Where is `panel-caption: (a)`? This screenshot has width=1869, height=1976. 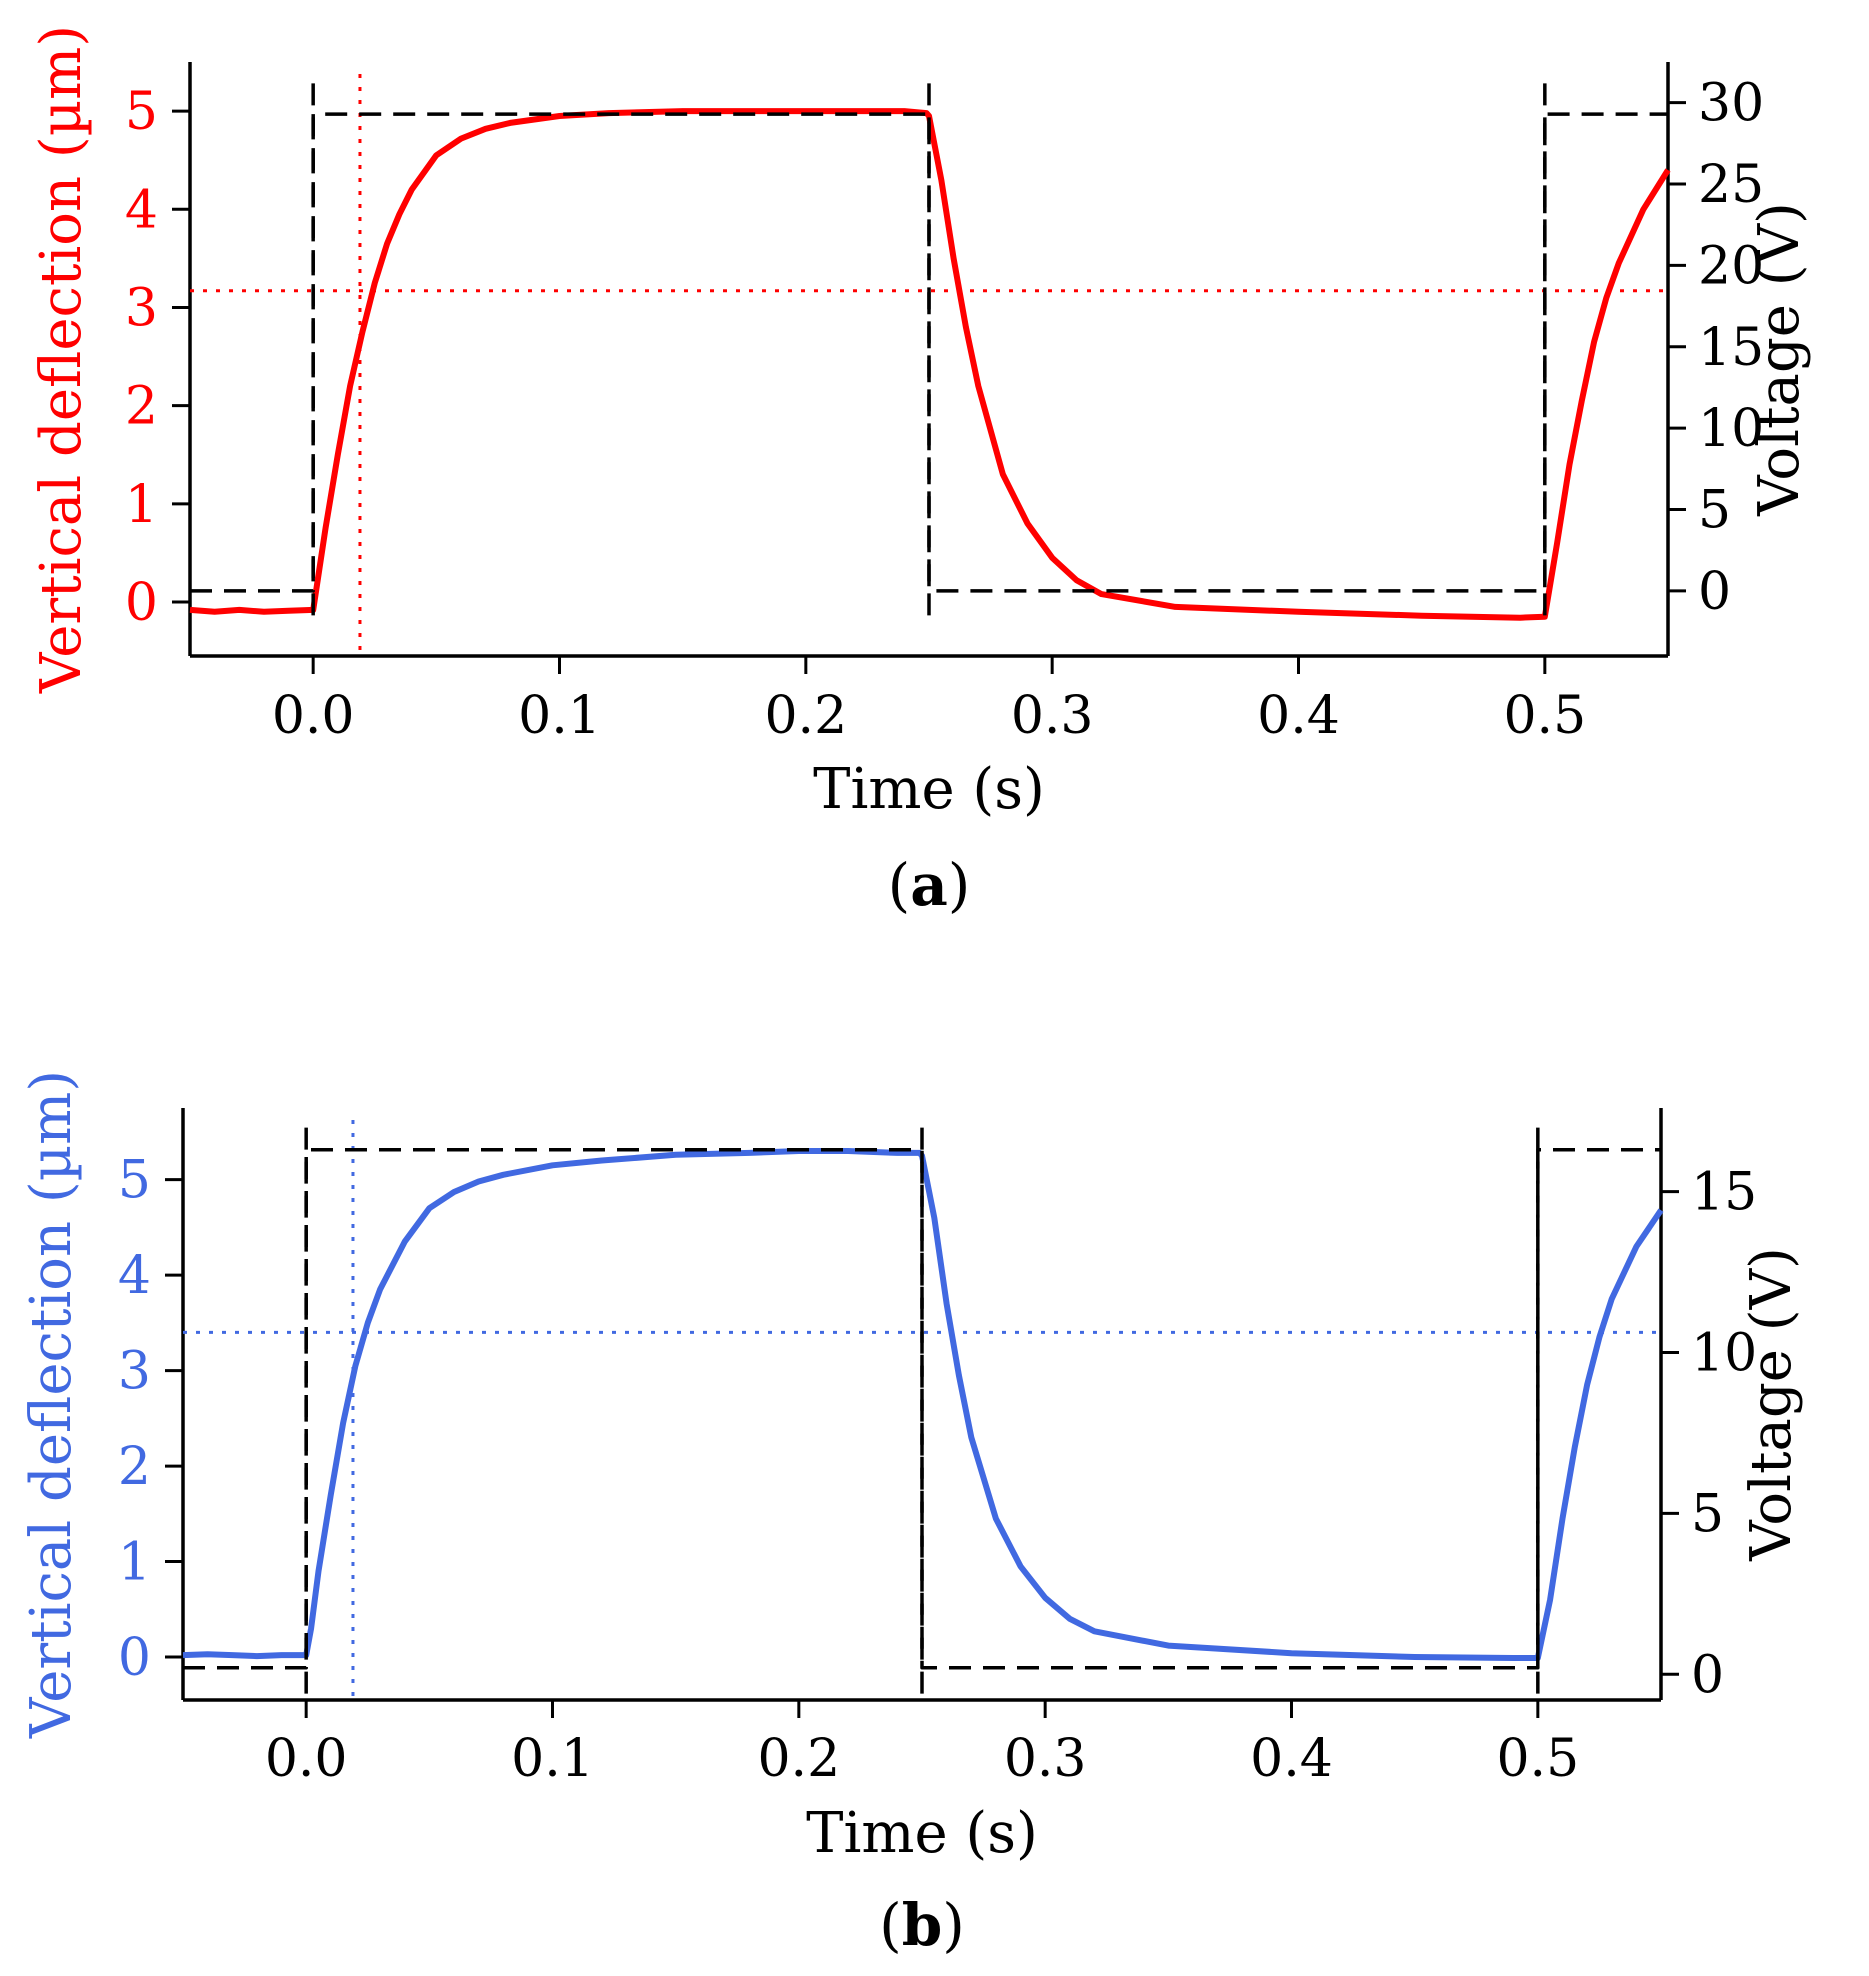
panel-caption: (a) is located at coordinates (929, 885).